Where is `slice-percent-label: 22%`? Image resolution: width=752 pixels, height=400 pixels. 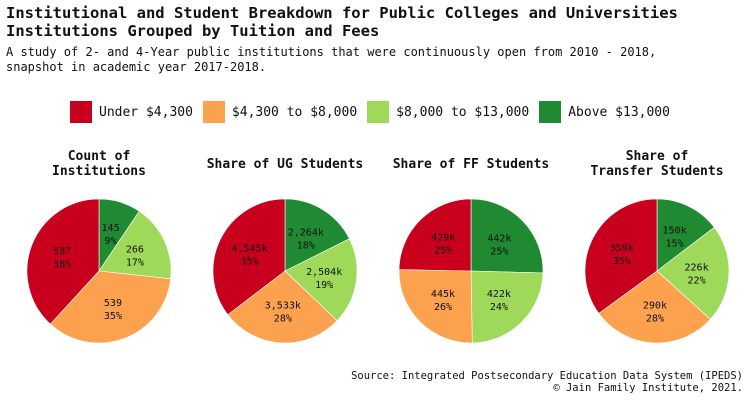
slice-percent-label: 22% is located at coordinates (697, 281).